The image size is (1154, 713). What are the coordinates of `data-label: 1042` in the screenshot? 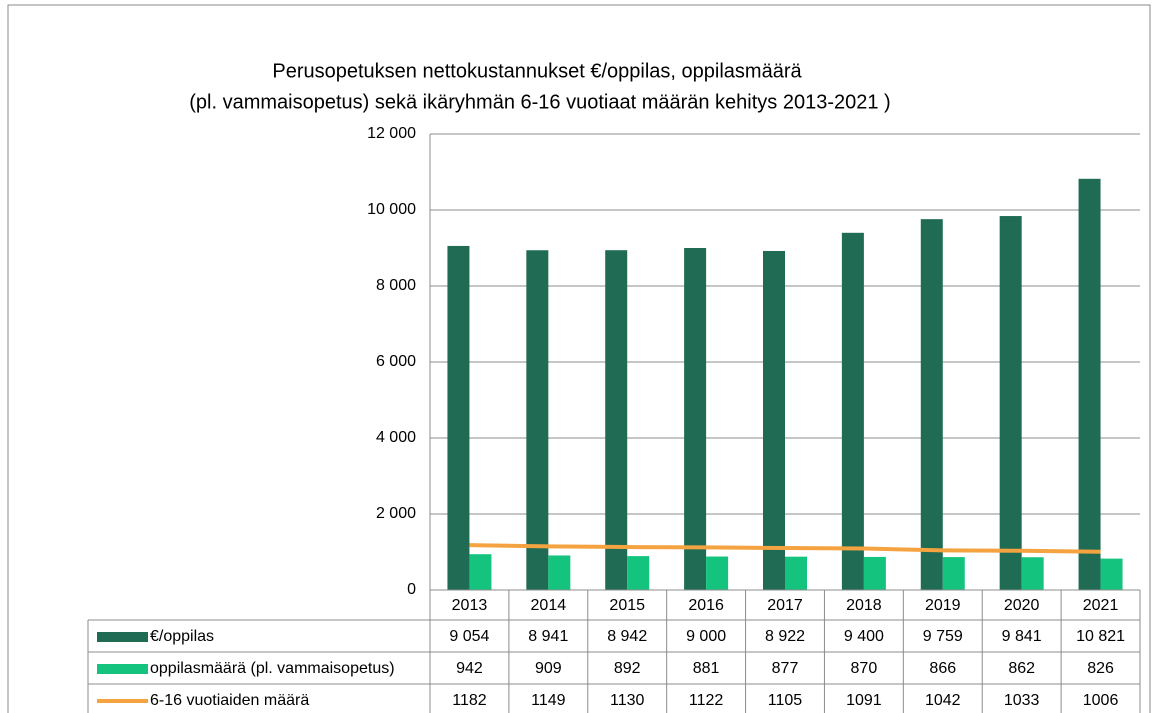 It's located at (943, 700).